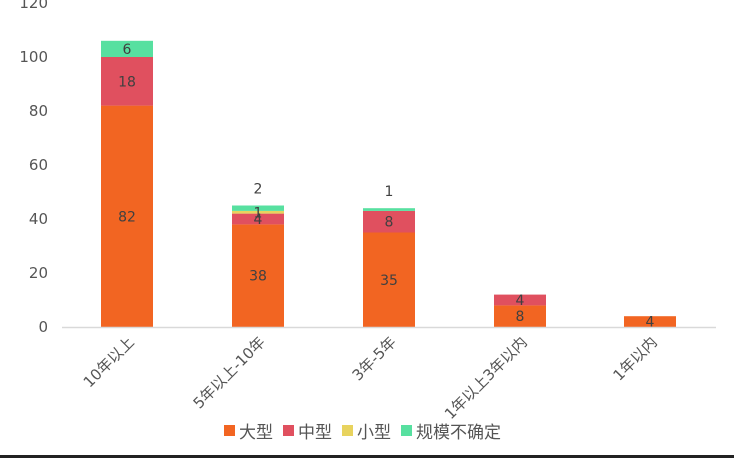 The image size is (734, 460). I want to click on y-axis: 0 20 40 60 80 100 120, so click(33, 168).